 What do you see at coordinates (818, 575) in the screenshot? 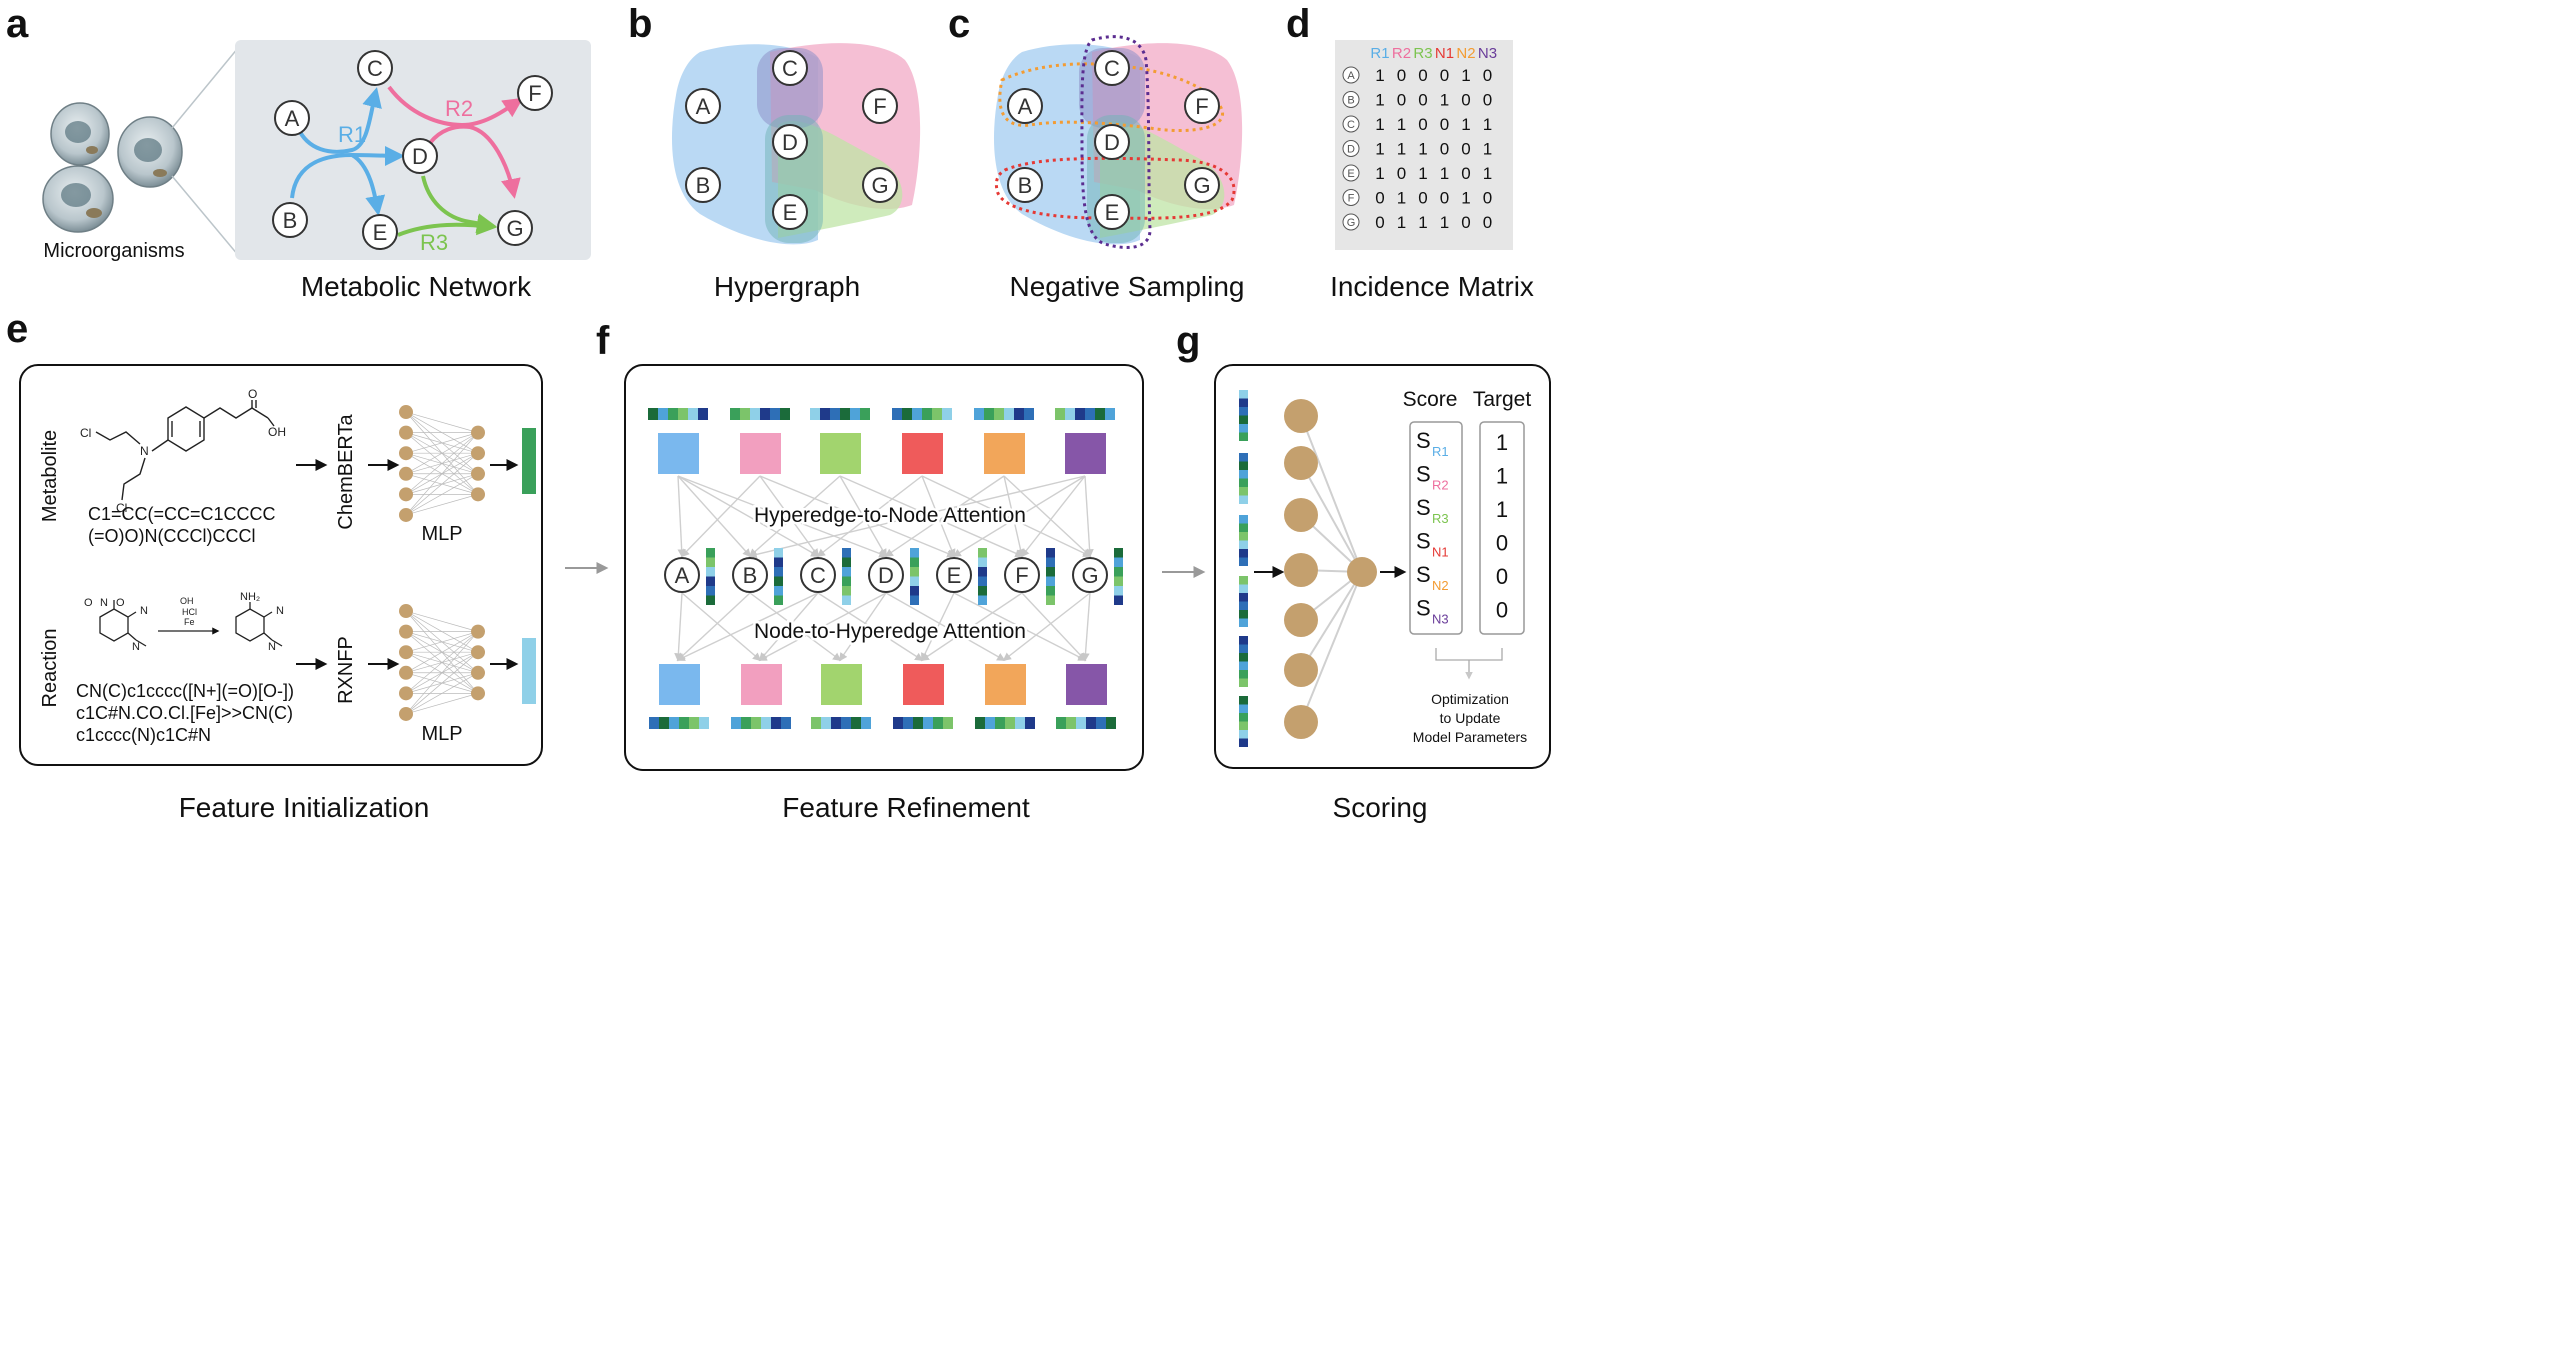
I see `refine-node-c: C` at bounding box center [818, 575].